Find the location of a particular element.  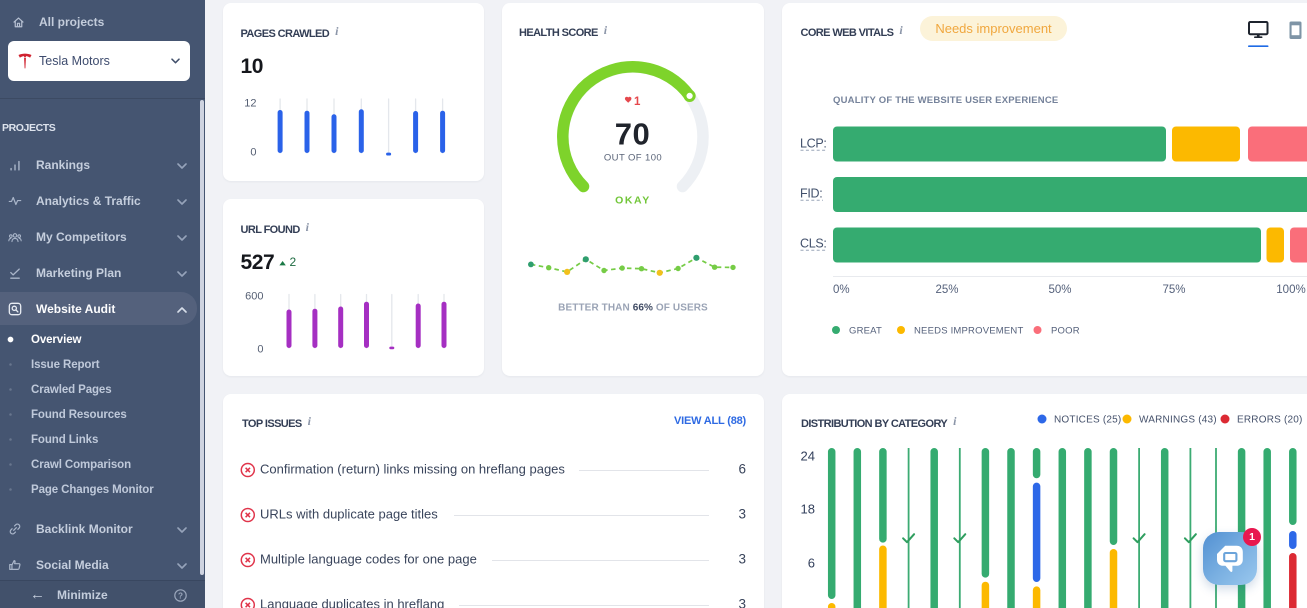

svg-text: FID: is located at coordinates (811, 194).